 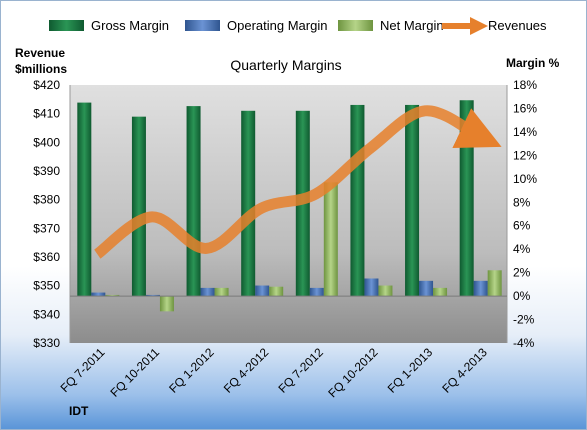 I want to click on left-tick-label: $400, so click(x=46, y=142).